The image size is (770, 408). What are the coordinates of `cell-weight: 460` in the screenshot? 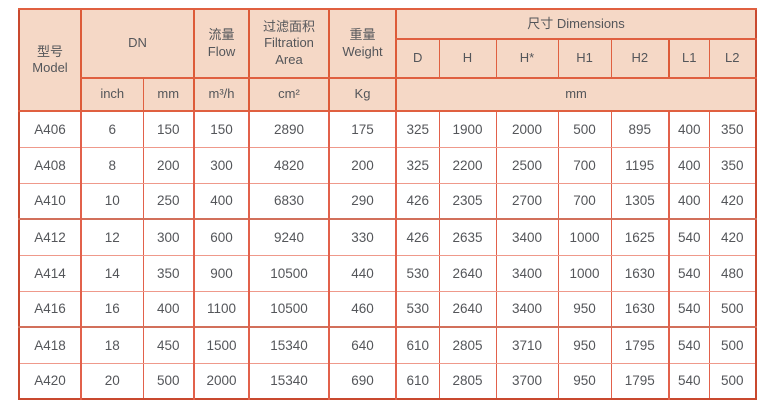 It's located at (362, 309).